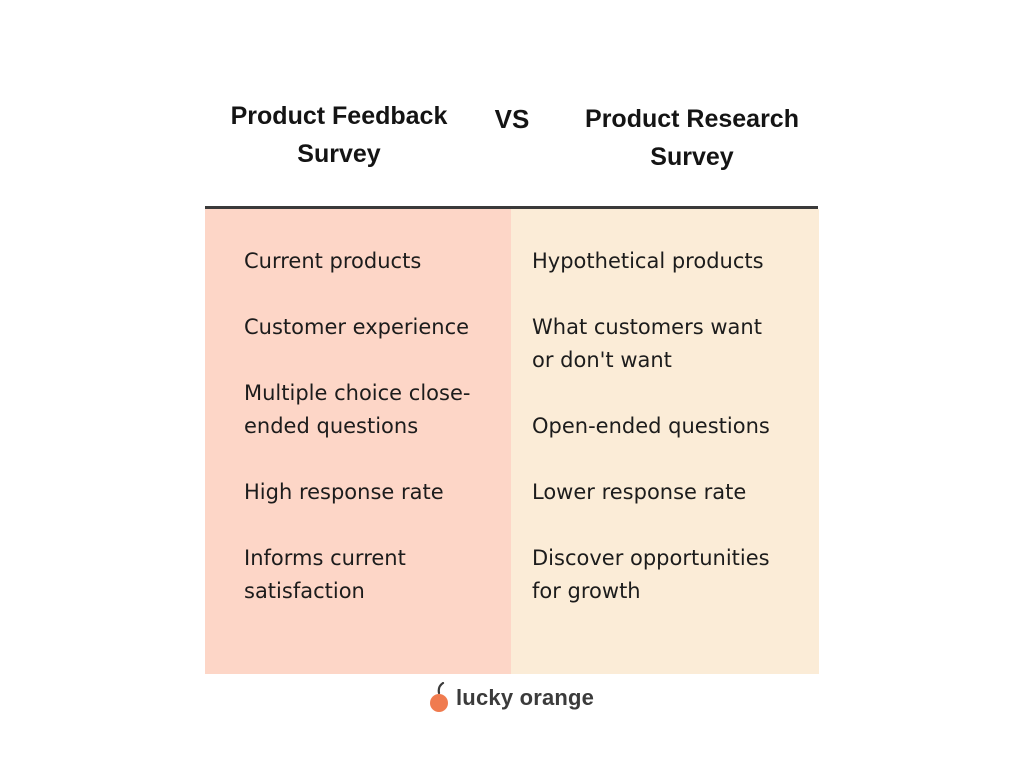 The height and width of the screenshot is (768, 1024). What do you see at coordinates (339, 135) in the screenshot?
I see `product-feedback-survey-heading: Product Feedback Survey` at bounding box center [339, 135].